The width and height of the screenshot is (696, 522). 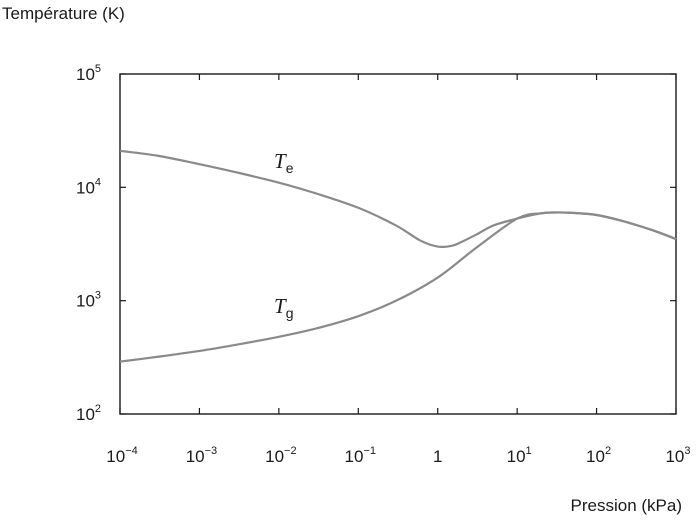 What do you see at coordinates (360, 455) in the screenshot?
I see `x-tick-label: 10⁻¹` at bounding box center [360, 455].